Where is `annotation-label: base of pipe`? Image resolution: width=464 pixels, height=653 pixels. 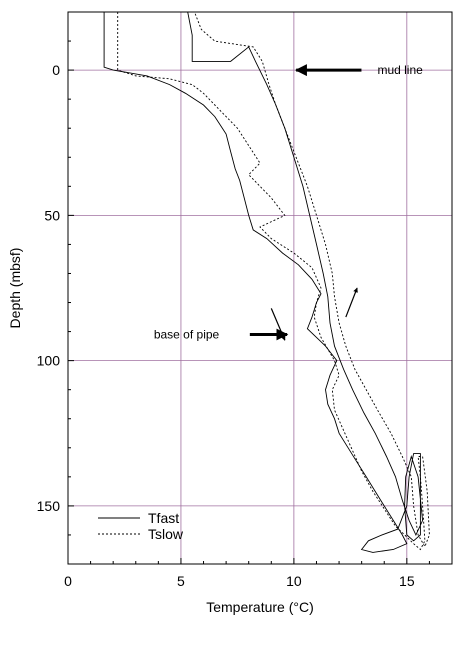
annotation-label: base of pipe is located at coordinates (187, 334).